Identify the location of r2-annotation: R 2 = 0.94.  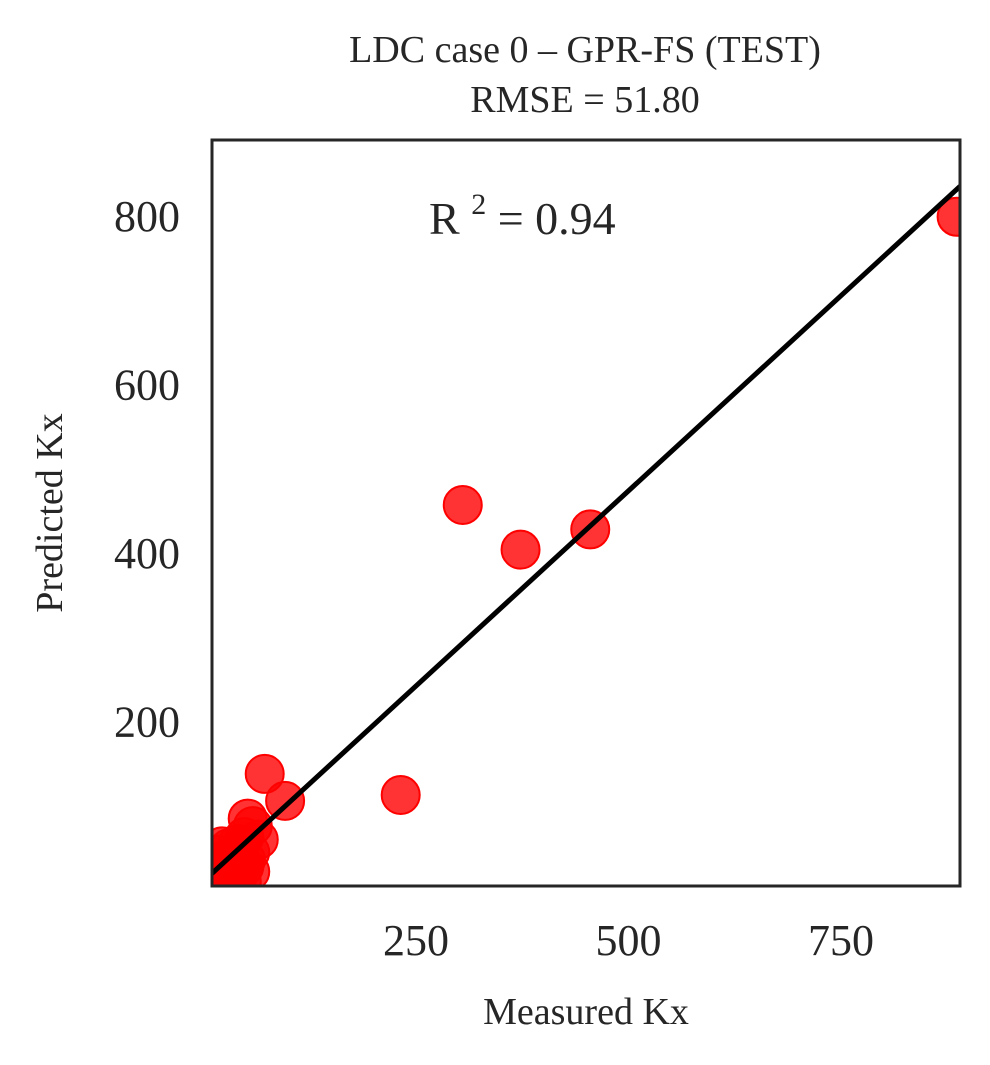
(522, 208).